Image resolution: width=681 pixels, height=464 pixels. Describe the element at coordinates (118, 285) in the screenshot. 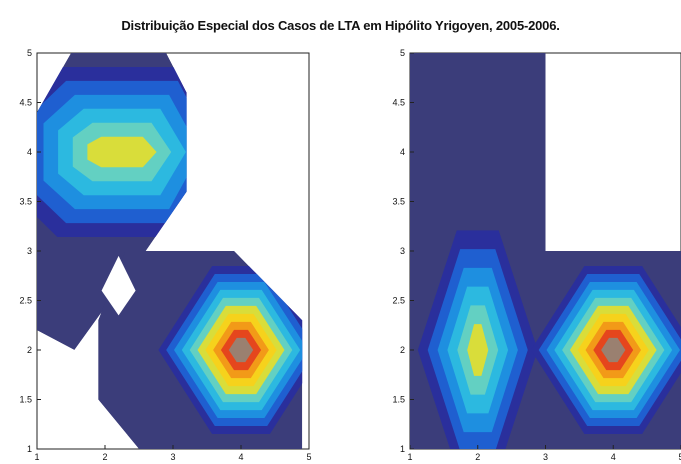

I see `contour-gap` at that location.